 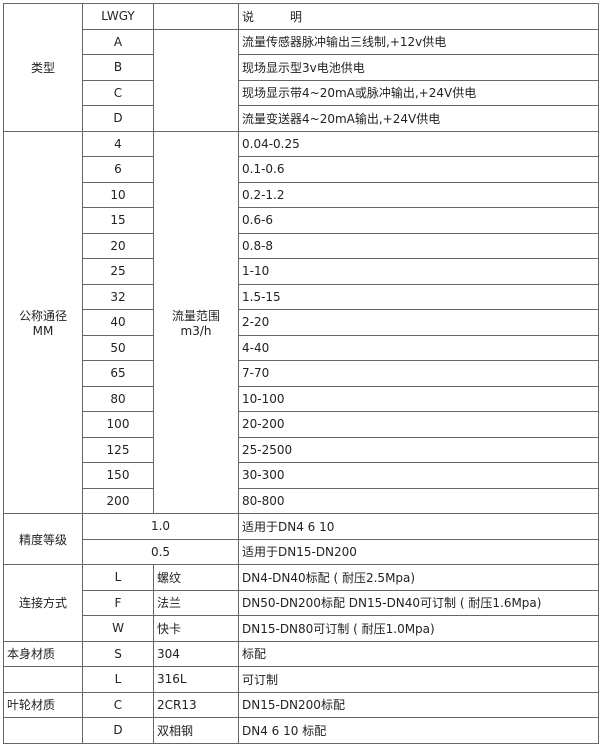 What do you see at coordinates (118, 347) in the screenshot?
I see `table-cell: 50` at bounding box center [118, 347].